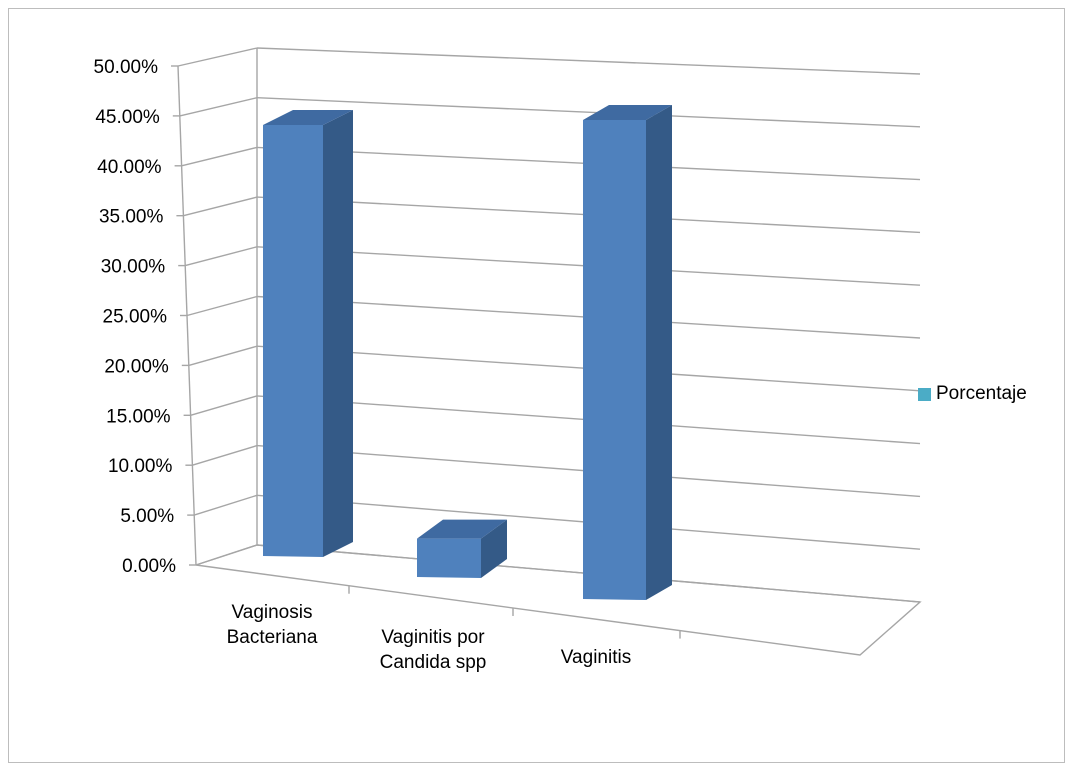 The width and height of the screenshot is (1073, 771). Describe the element at coordinates (433, 650) in the screenshot. I see `category-label: Vaginitis por Candida spp` at that location.